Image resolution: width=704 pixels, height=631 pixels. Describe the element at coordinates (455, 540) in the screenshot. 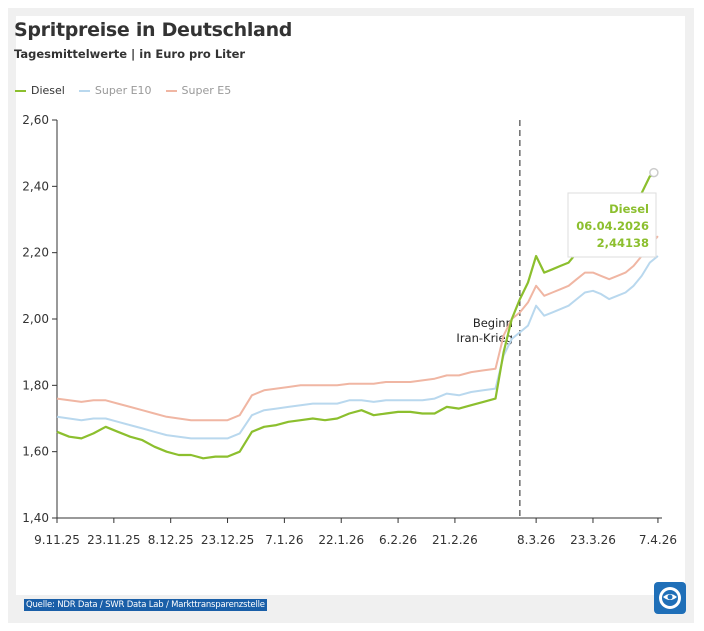

I see `x-tick-label: 21.2.26` at that location.